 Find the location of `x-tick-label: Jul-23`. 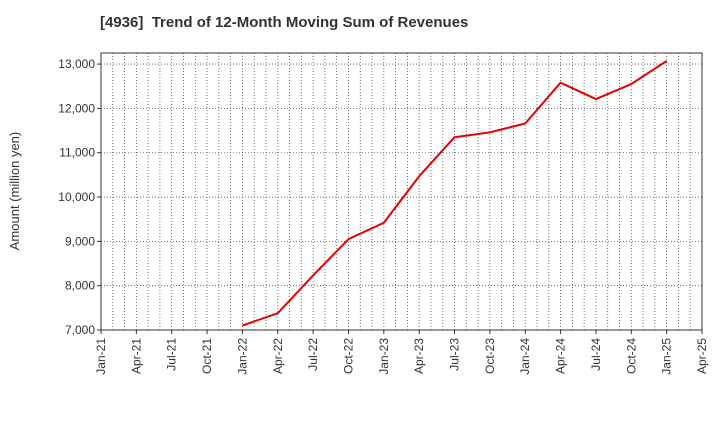

x-tick-label: Jul-23 is located at coordinates (455, 354).